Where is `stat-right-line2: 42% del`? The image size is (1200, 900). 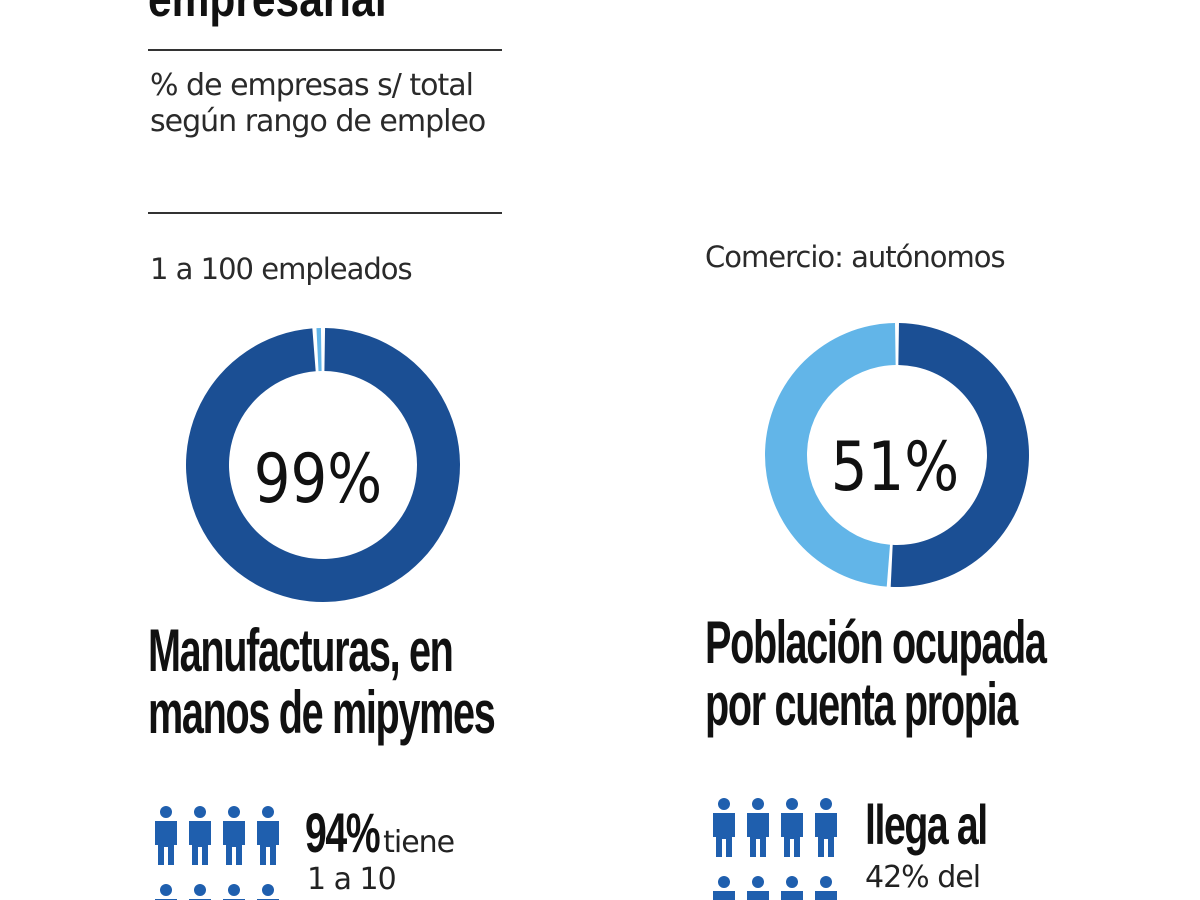 stat-right-line2: 42% del is located at coordinates (923, 877).